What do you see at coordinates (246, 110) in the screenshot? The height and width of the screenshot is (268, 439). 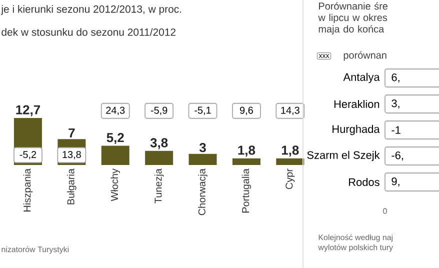 I see `annotation: 9,6` at bounding box center [246, 110].